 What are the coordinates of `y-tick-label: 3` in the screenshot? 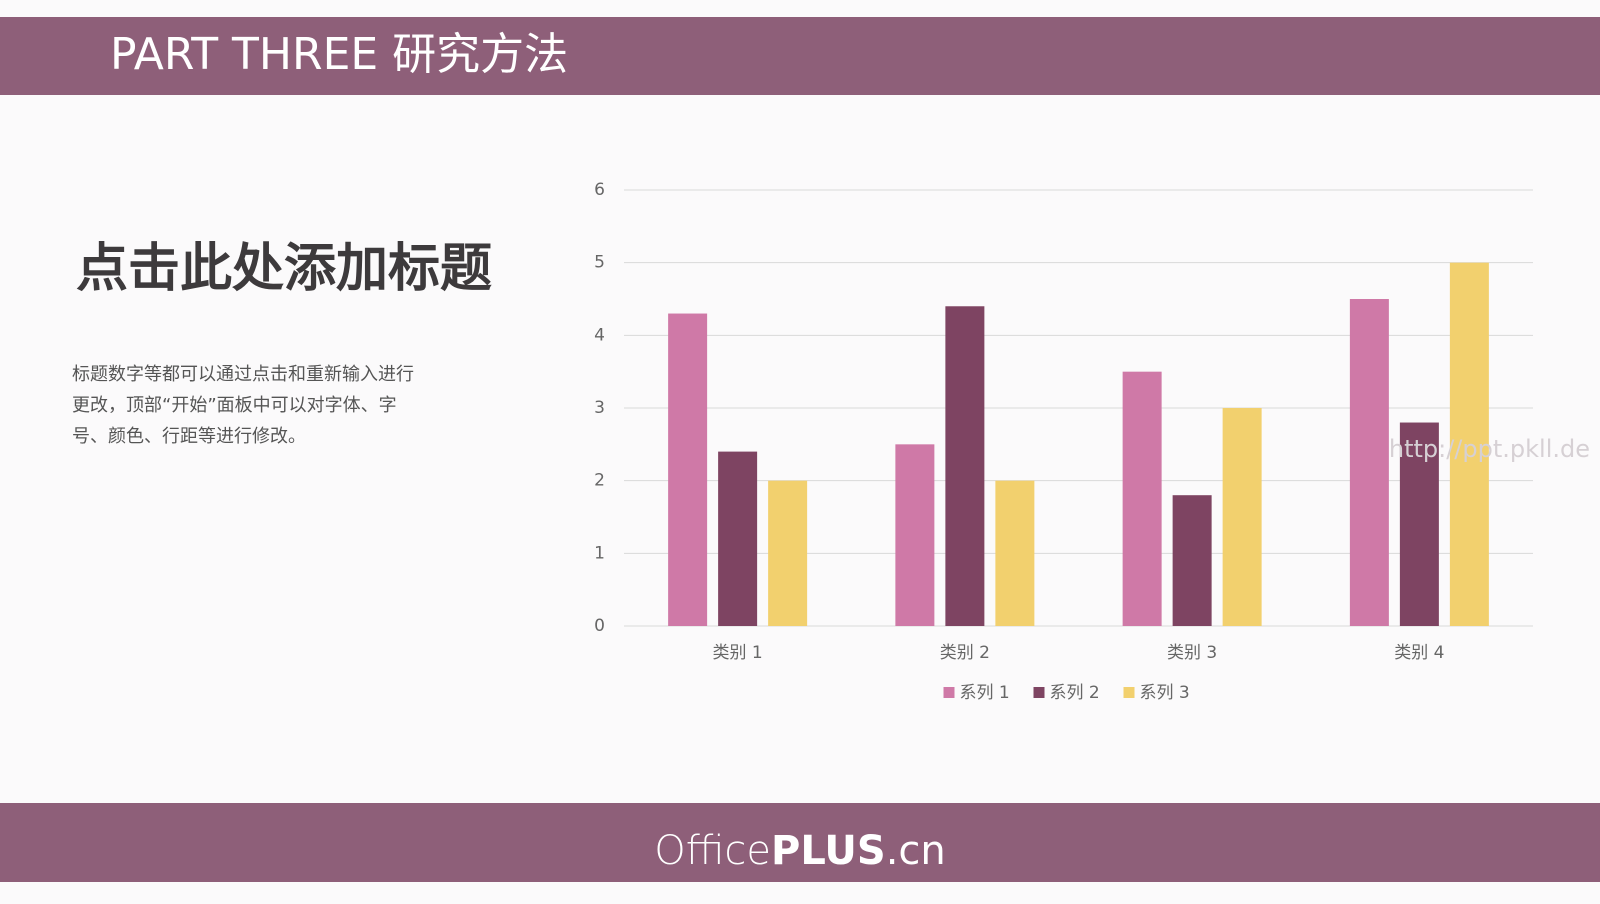 It's located at (599, 408).